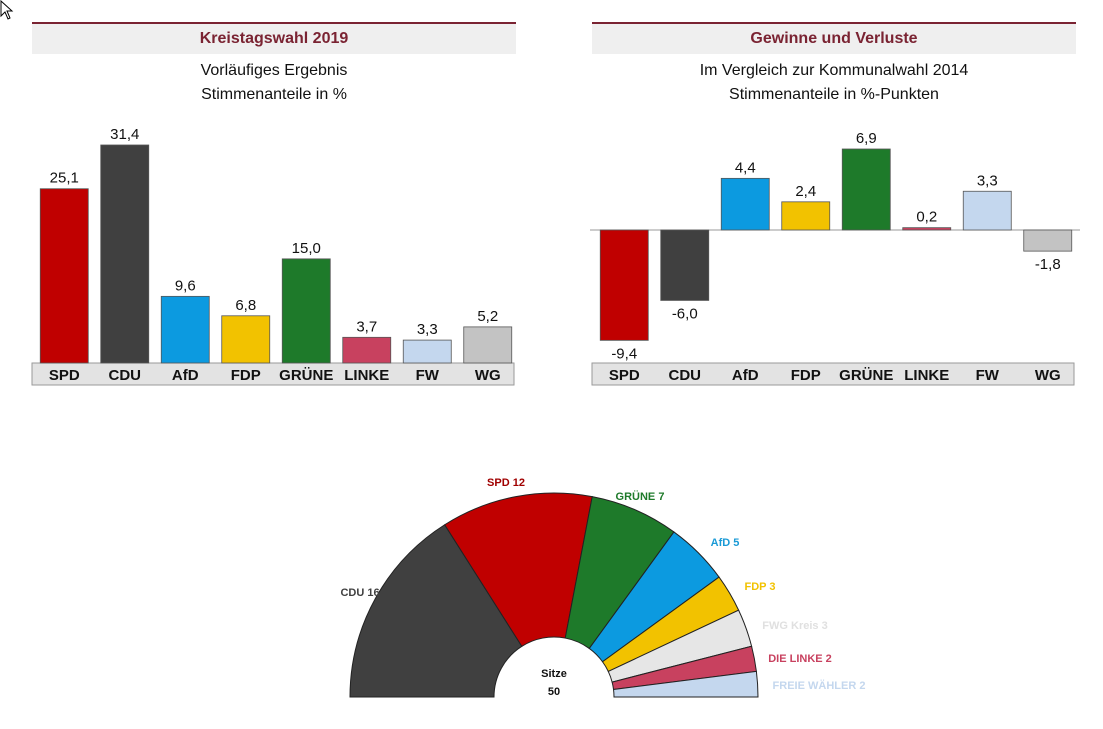 The width and height of the screenshot is (1103, 729). I want to click on seat-label-spd: SPD 12, so click(506, 483).